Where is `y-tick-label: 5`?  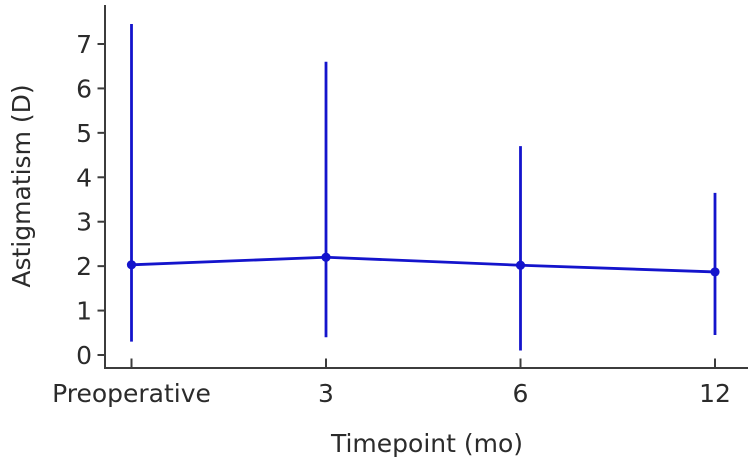 y-tick-label: 5 is located at coordinates (84, 133).